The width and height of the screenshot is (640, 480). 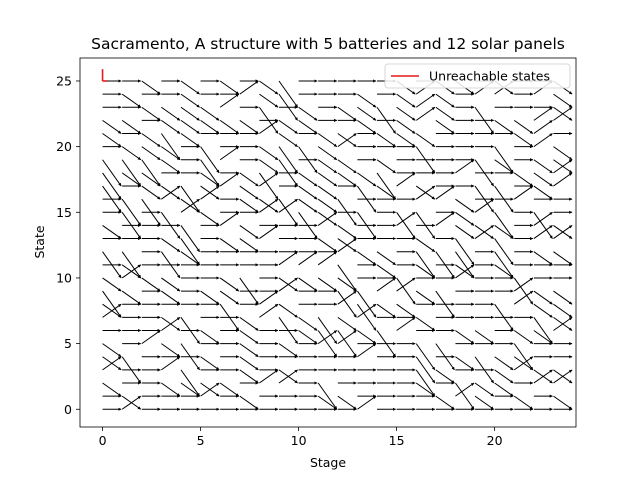 I want to click on y-tick-label: 25, so click(x=64, y=80).